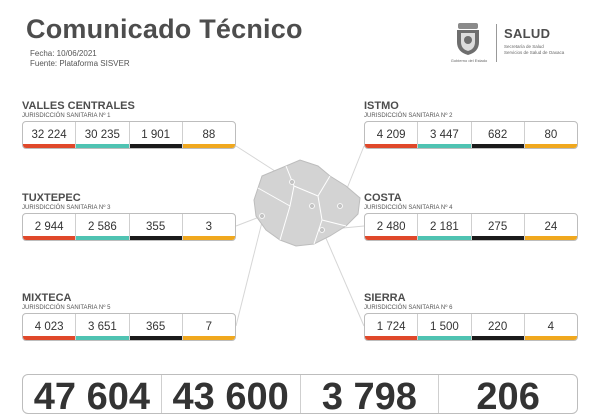 This screenshot has width=600, height=414. I want to click on stat-value: 7, so click(209, 327).